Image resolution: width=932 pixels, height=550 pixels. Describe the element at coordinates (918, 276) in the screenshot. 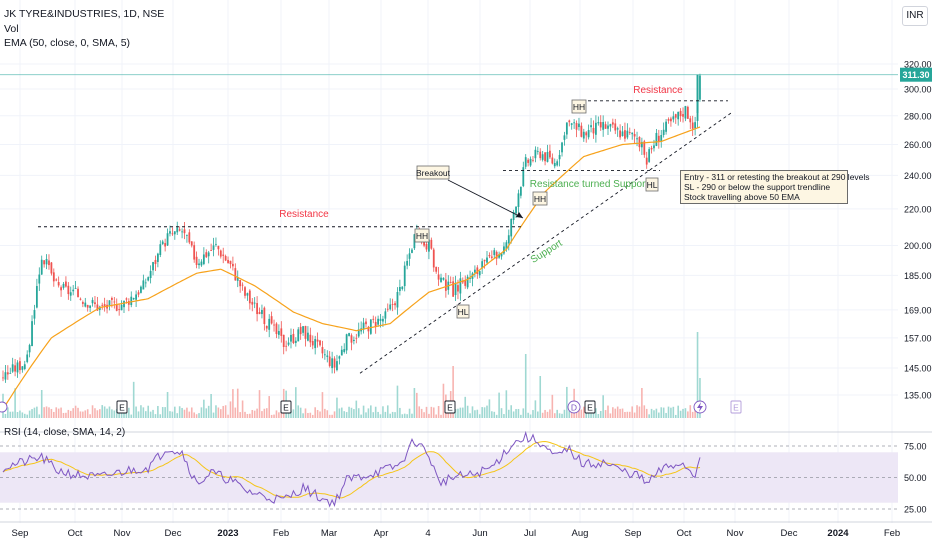

I see `price-tick-label: 185.00` at that location.